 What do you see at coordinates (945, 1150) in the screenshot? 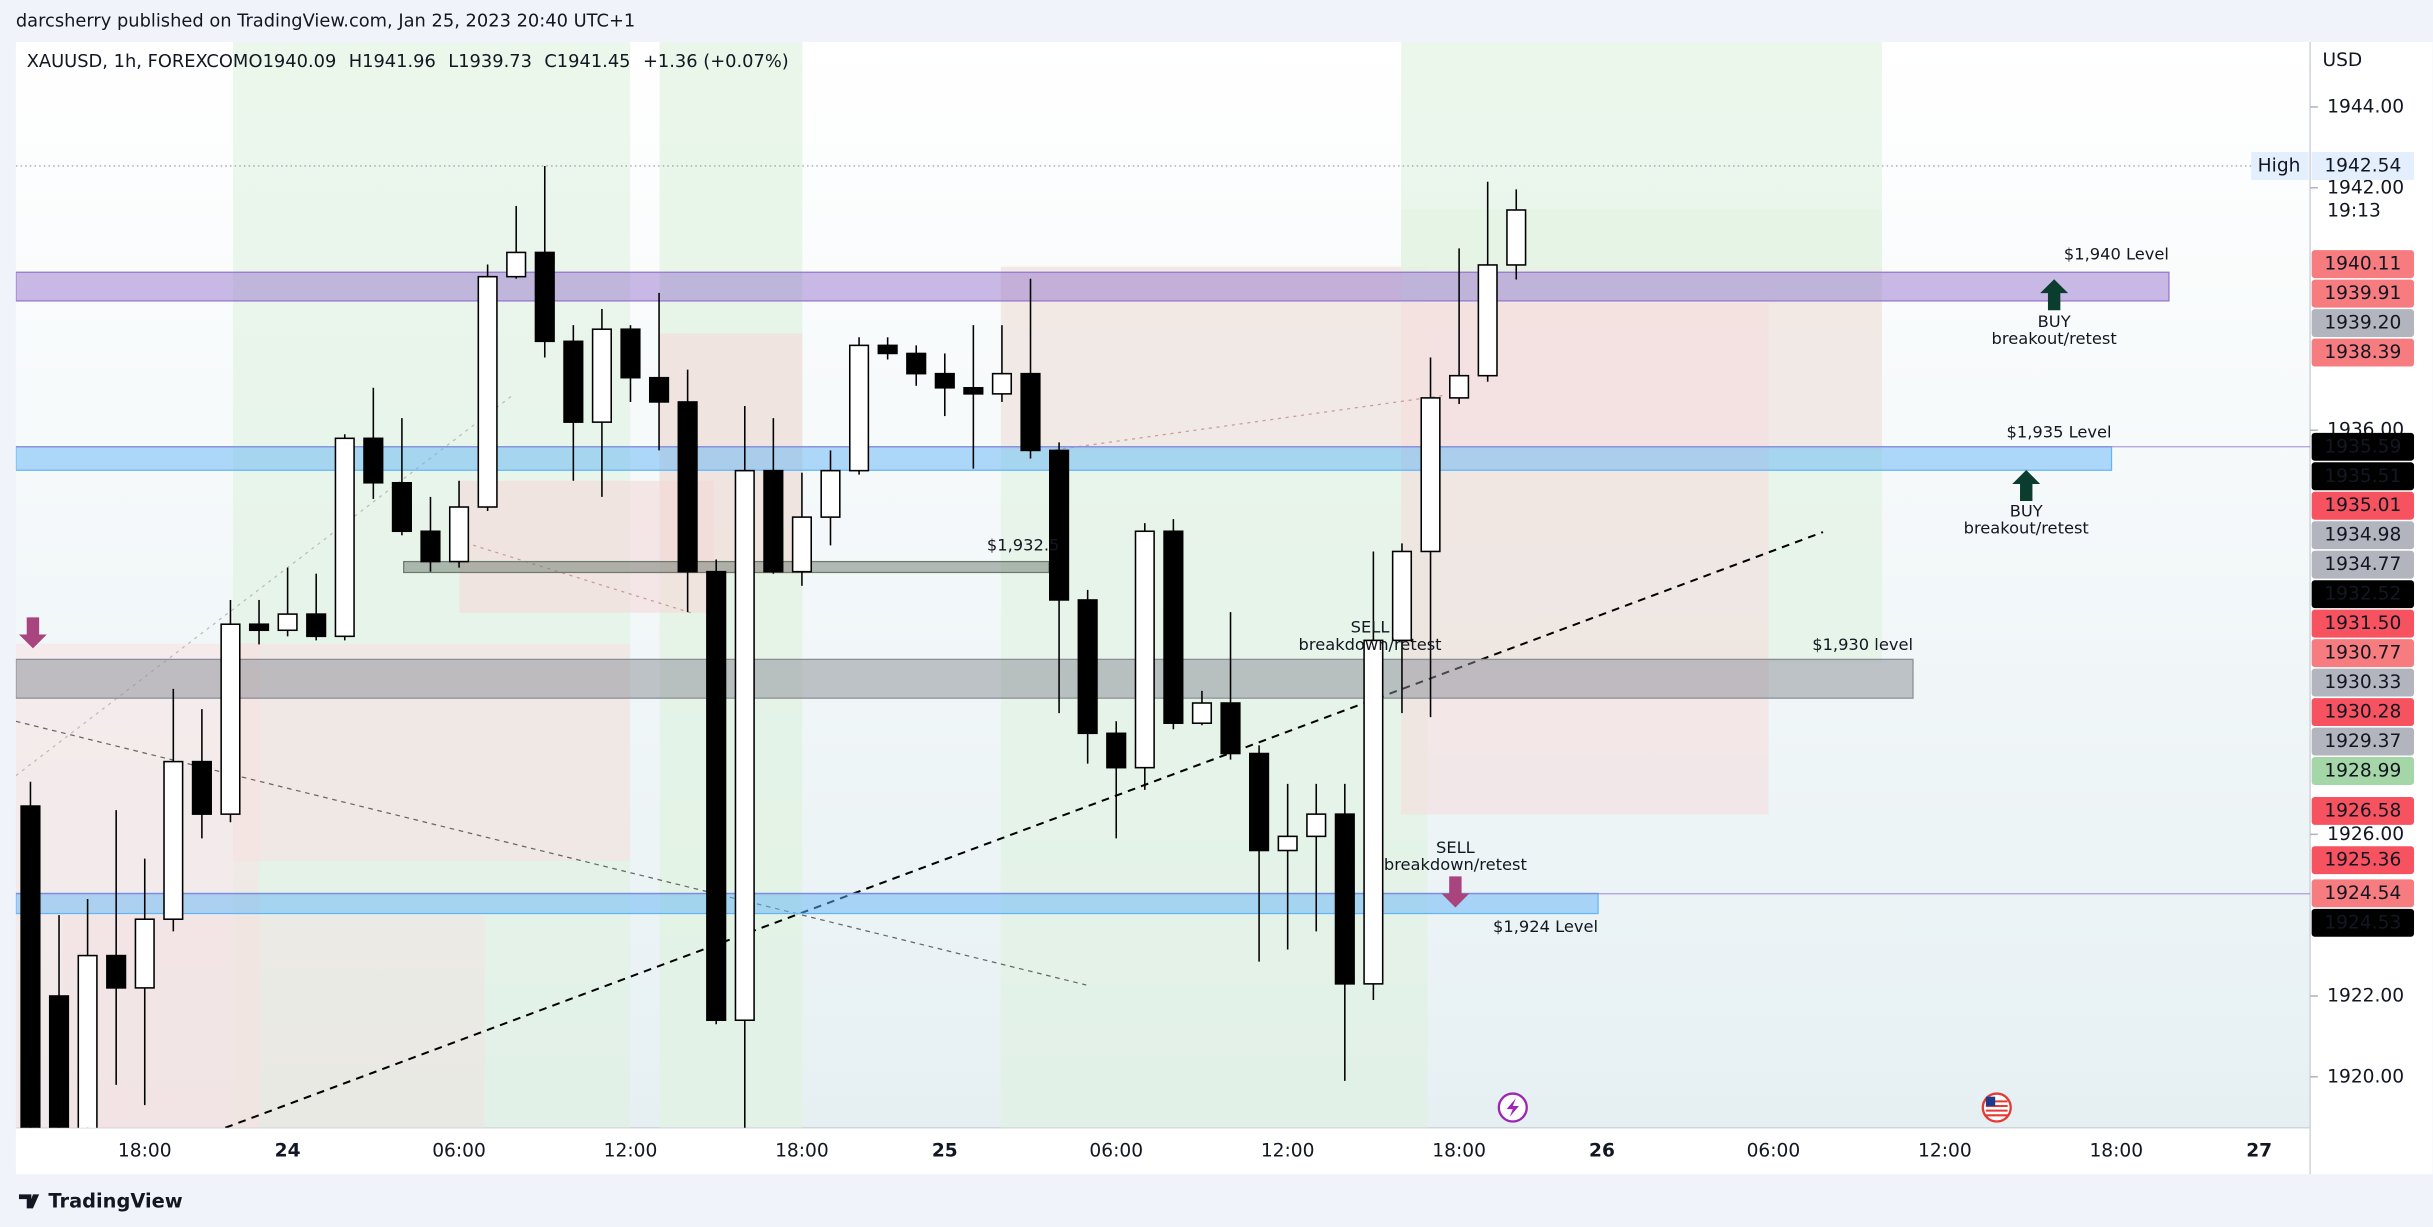
I see `x-tick-label: 25` at bounding box center [945, 1150].